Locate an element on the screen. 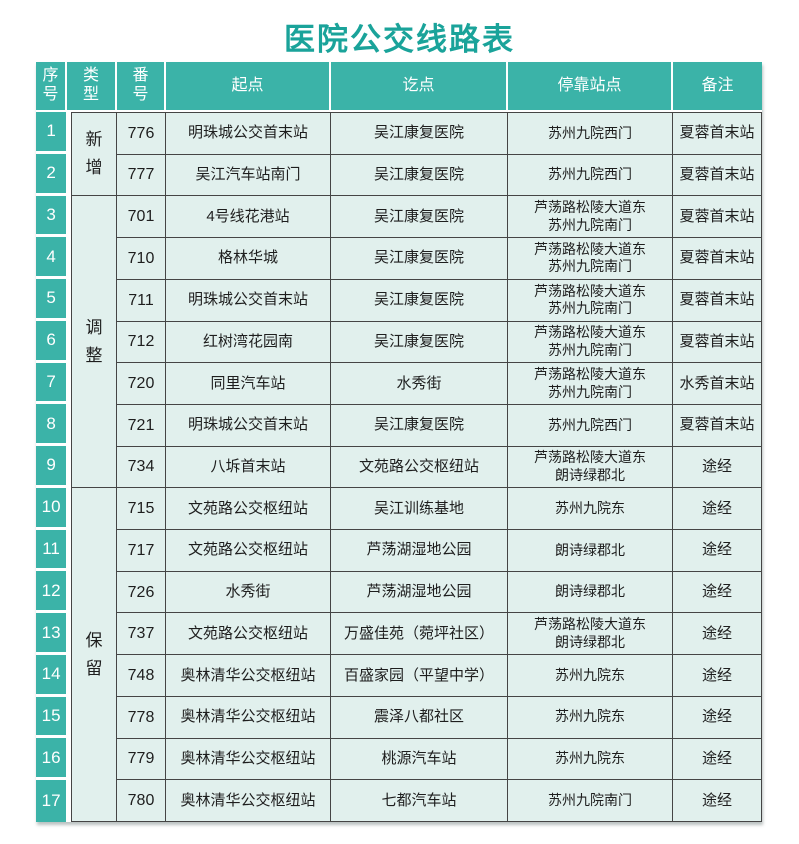 This screenshot has height=844, width=799. page-title: 医院公交线路表 is located at coordinates (399, 39).